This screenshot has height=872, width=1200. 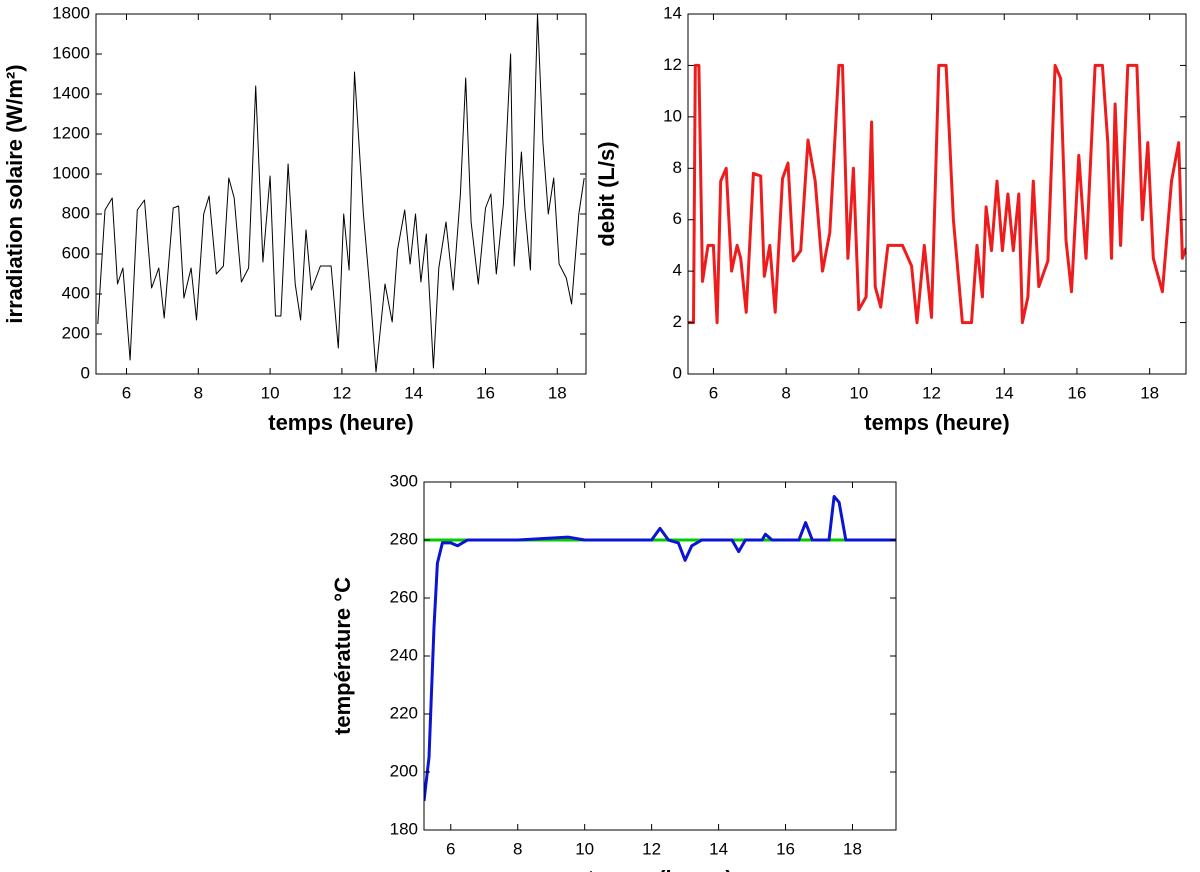 I want to click on y-tick-label: 2, so click(x=677, y=321).